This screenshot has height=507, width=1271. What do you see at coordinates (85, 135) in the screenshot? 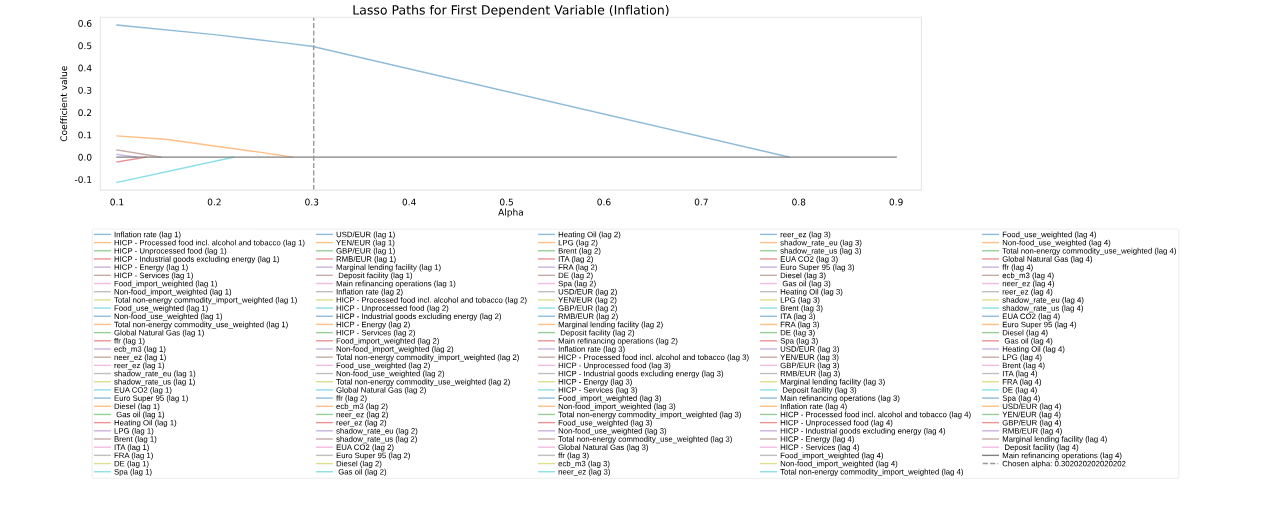
I see `y-tick-label: 0.1` at bounding box center [85, 135].